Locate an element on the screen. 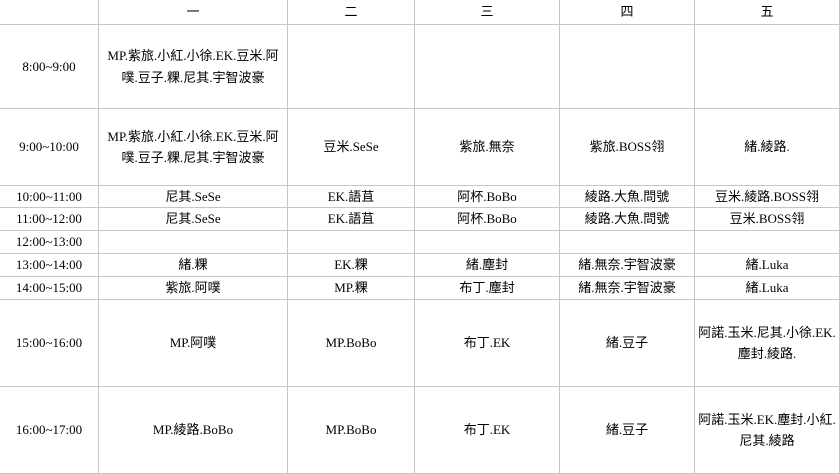 The width and height of the screenshot is (840, 474). time-cell: 15:00~16:00 is located at coordinates (49, 343).